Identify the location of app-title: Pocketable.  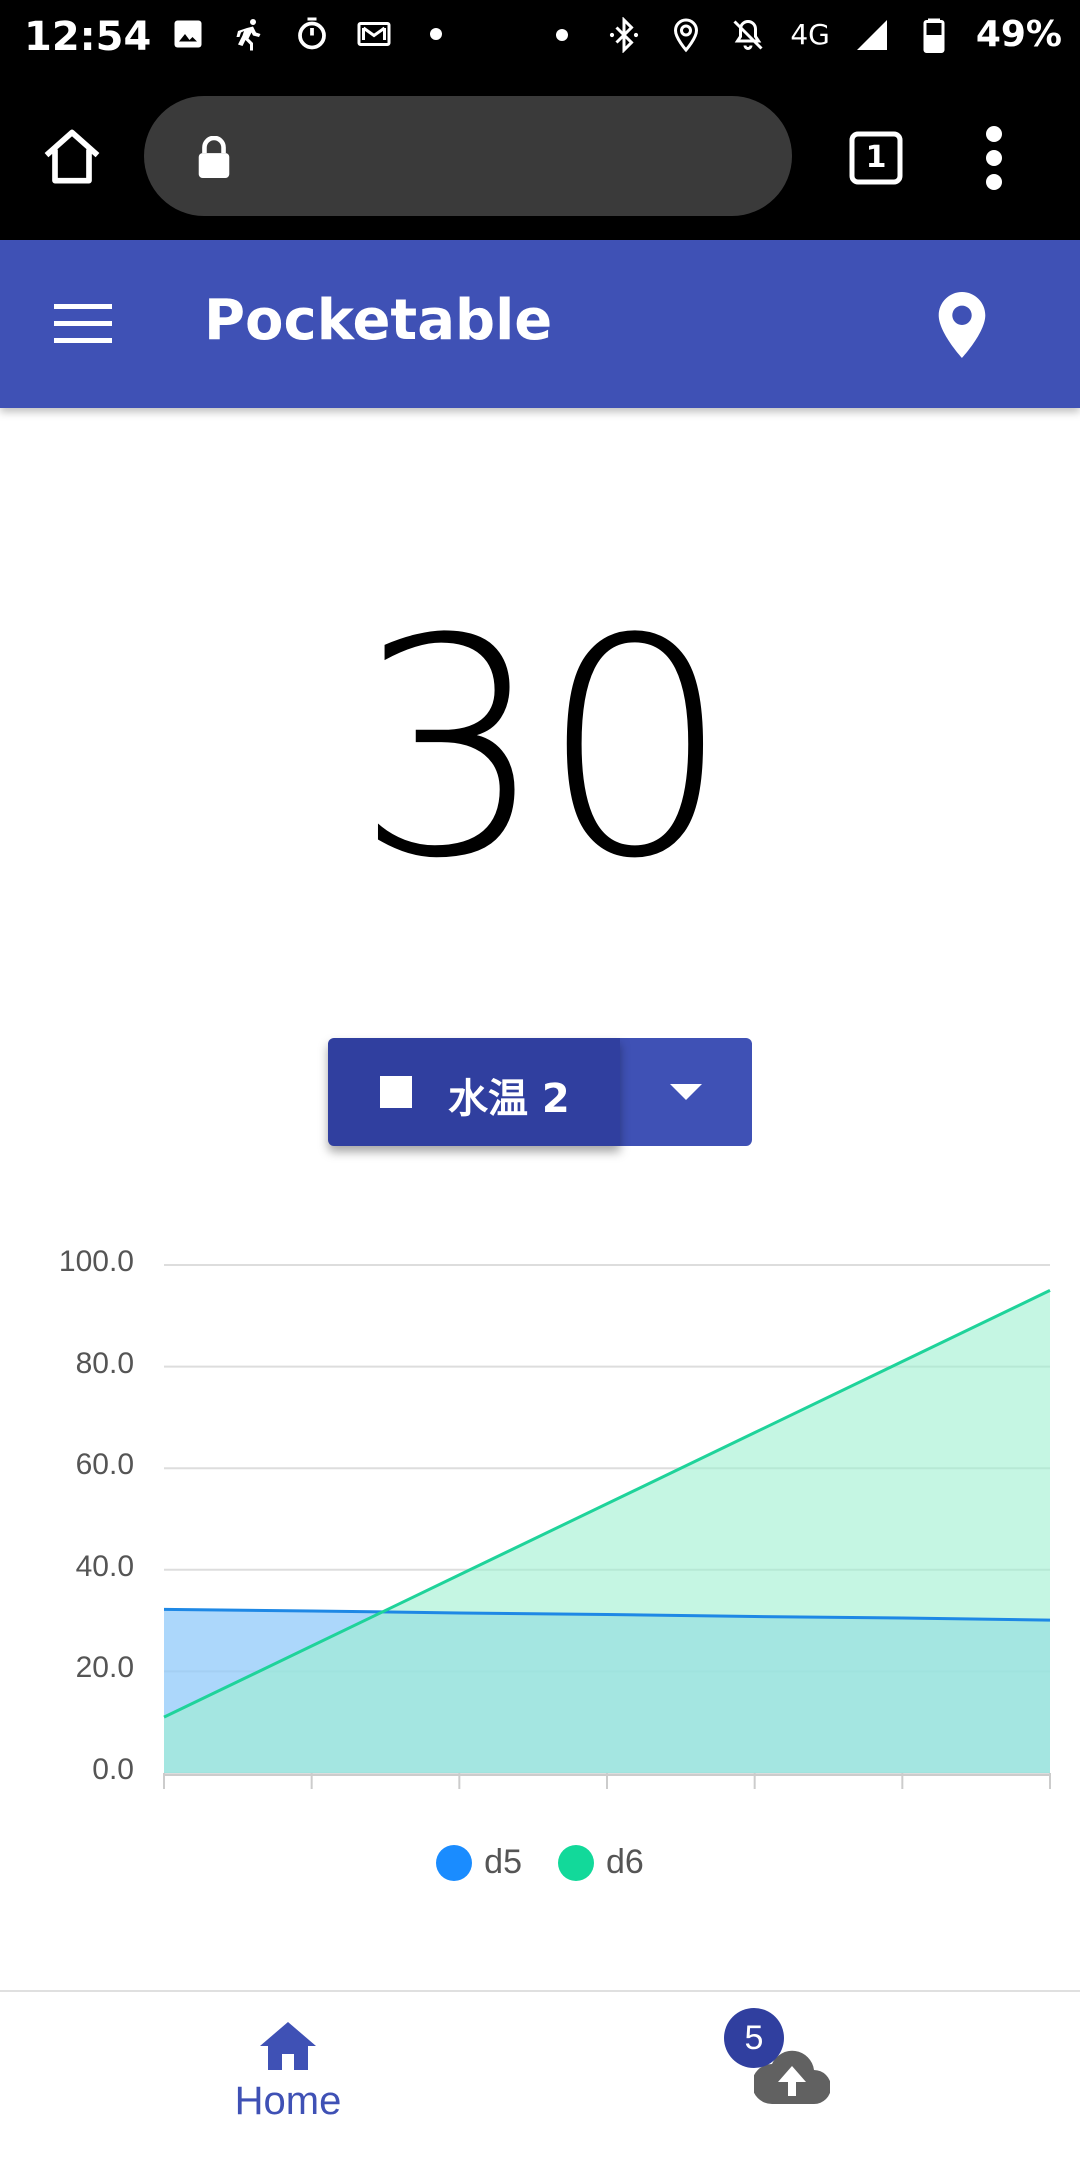
(378, 320).